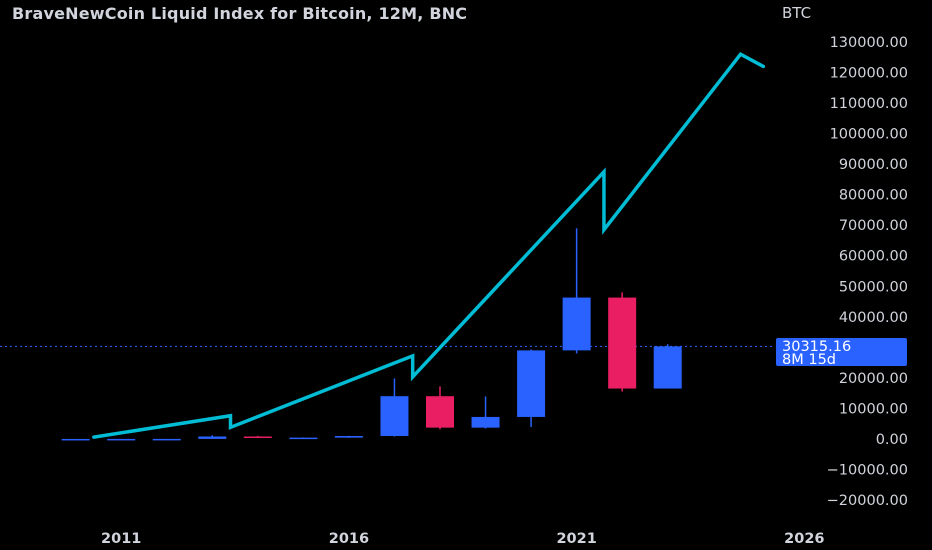 The height and width of the screenshot is (550, 932). What do you see at coordinates (873, 287) in the screenshot?
I see `y-tick-label: 50000.00` at bounding box center [873, 287].